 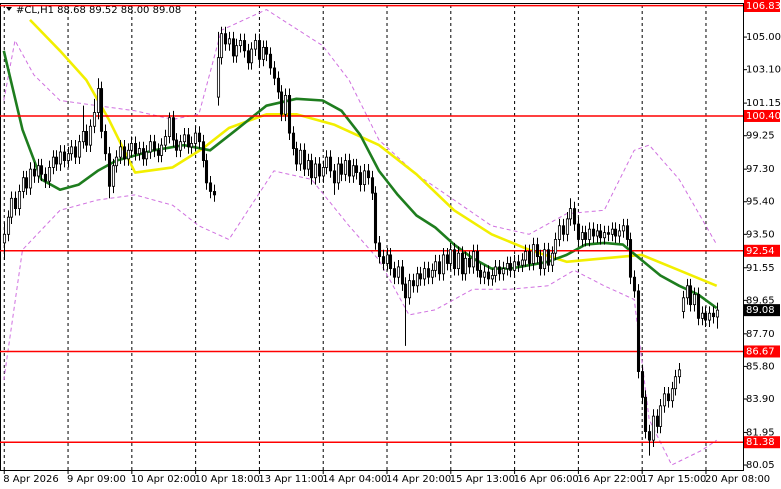 What do you see at coordinates (737, 479) in the screenshot?
I see `x-tick-label: 20 Apr 08:00` at bounding box center [737, 479].